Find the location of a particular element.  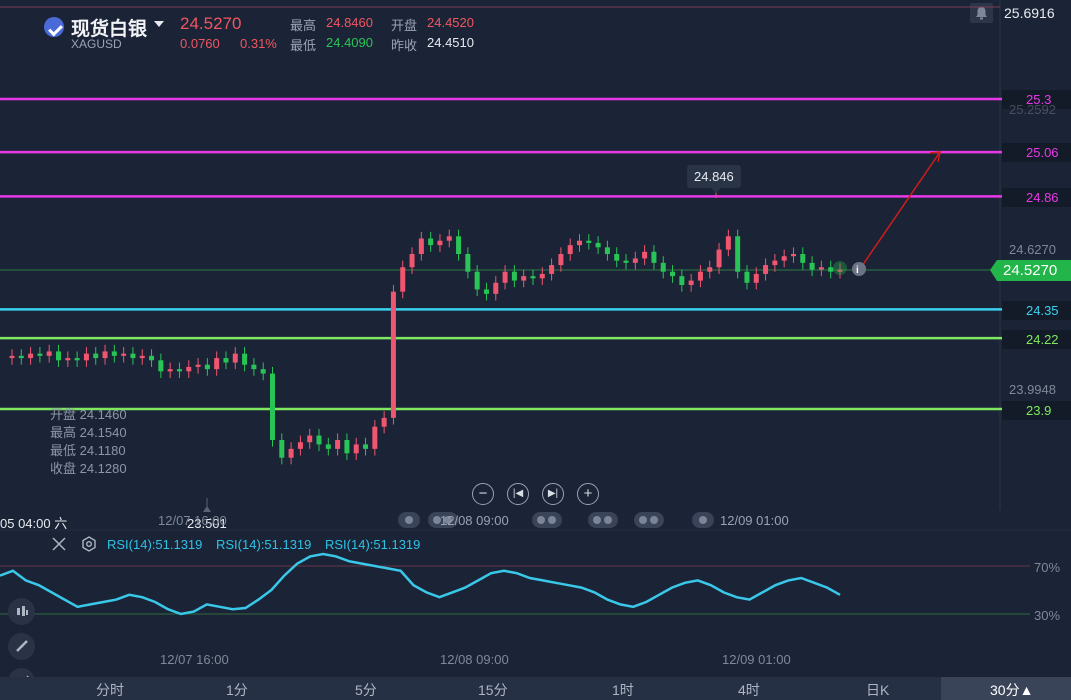

info-icon is located at coordinates (859, 269).